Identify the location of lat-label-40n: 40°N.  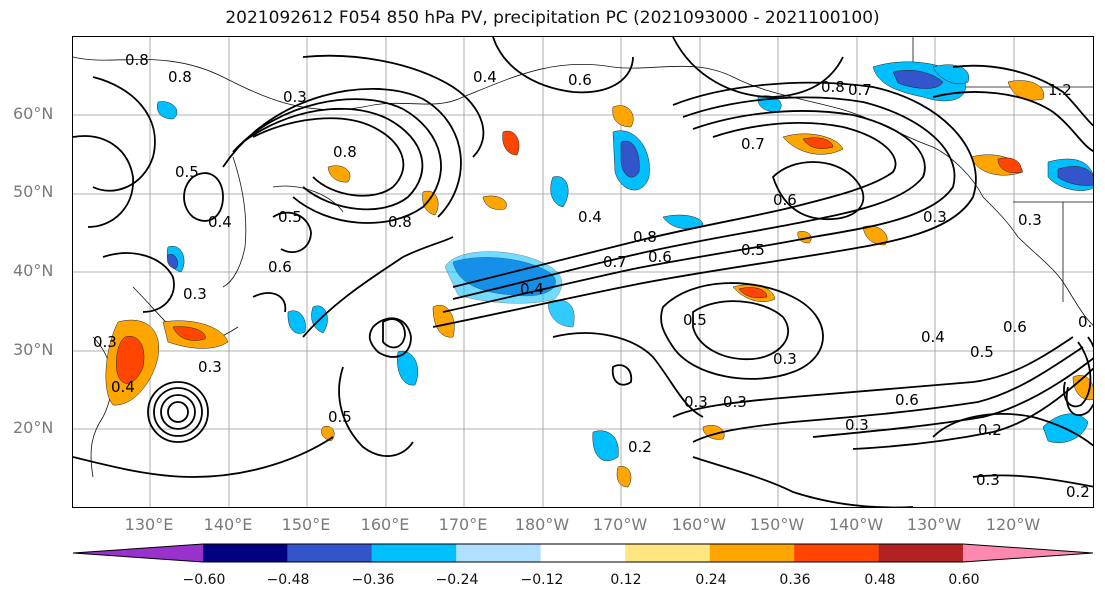
(33, 270).